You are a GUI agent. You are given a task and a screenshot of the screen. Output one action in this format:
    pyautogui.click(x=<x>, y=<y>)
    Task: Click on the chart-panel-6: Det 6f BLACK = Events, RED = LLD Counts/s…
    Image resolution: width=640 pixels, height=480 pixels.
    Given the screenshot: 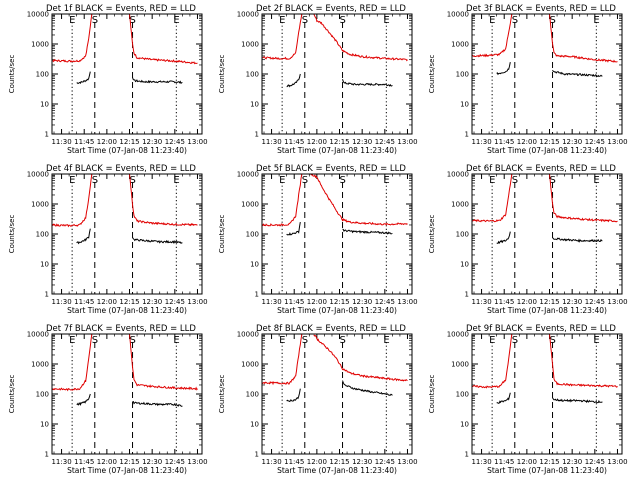 What is the action you would take?
    pyautogui.click(x=528, y=239)
    